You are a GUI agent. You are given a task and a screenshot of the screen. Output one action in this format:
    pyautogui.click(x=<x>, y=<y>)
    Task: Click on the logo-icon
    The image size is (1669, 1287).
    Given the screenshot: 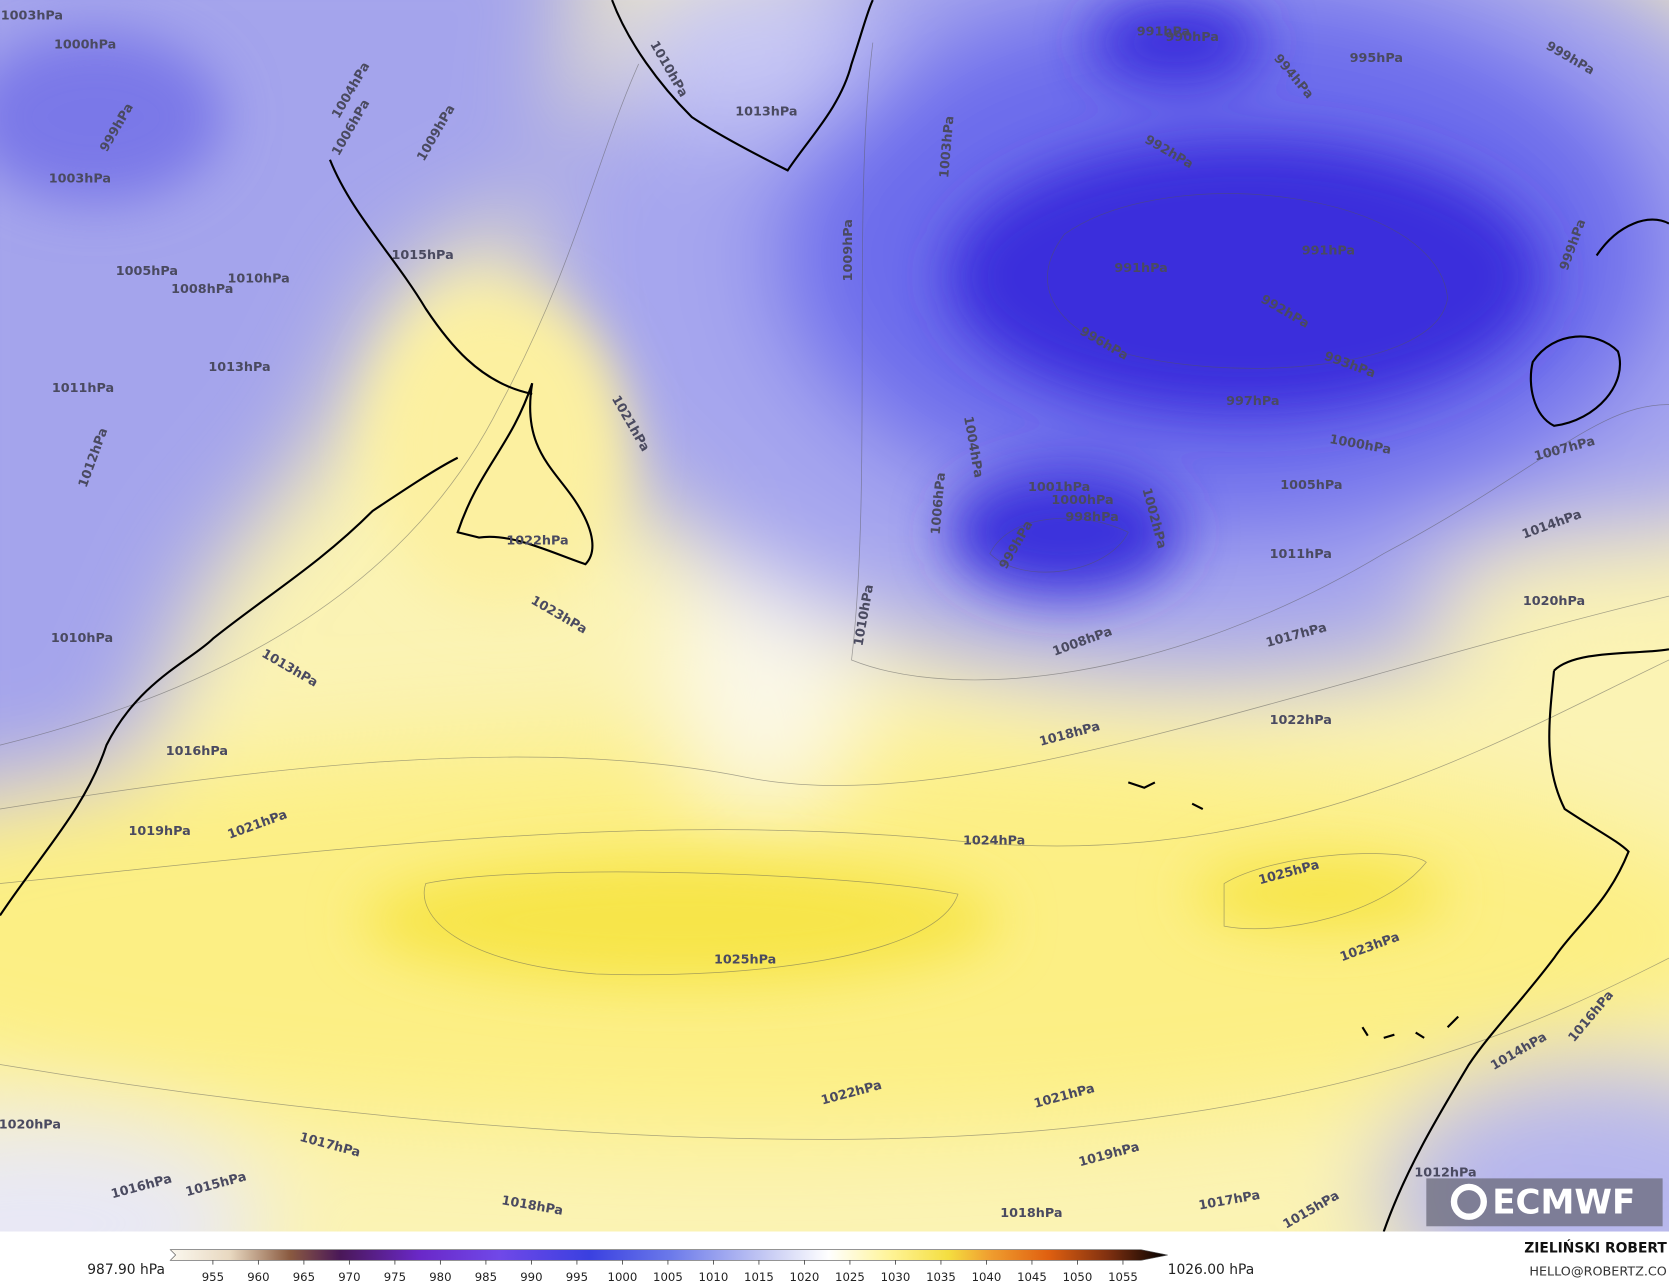 What is the action you would take?
    pyautogui.click(x=1468, y=1201)
    